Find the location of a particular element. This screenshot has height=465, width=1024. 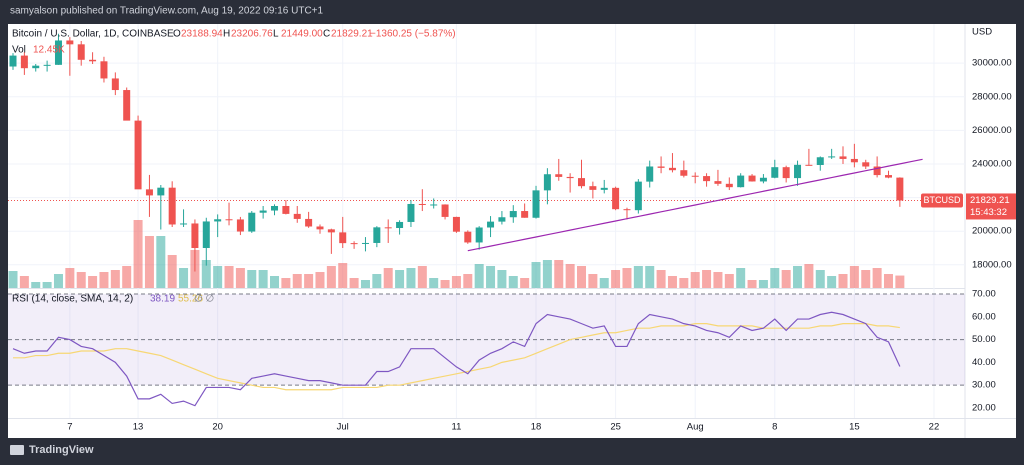

change: −1360.25 (−5.87%) is located at coordinates (413, 34).